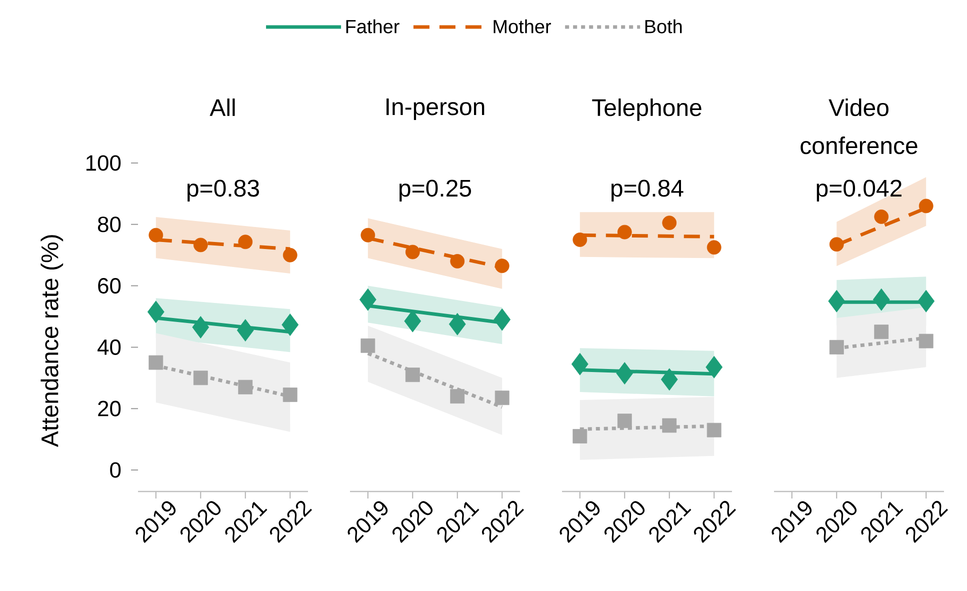  What do you see at coordinates (109, 286) in the screenshot?
I see `y-tick-label: 60` at bounding box center [109, 286].